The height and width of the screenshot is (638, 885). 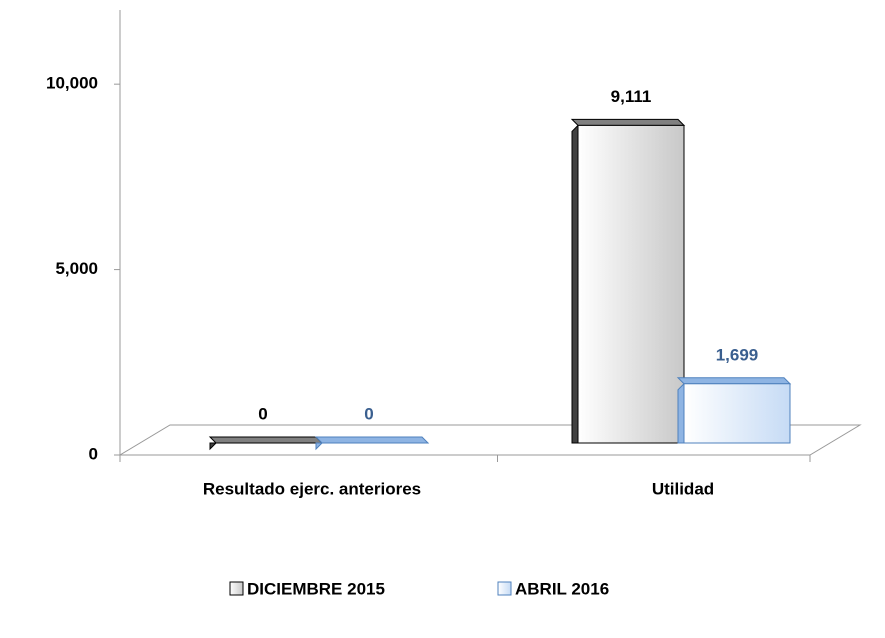 I want to click on y-tick-label: 0, so click(x=93, y=453).